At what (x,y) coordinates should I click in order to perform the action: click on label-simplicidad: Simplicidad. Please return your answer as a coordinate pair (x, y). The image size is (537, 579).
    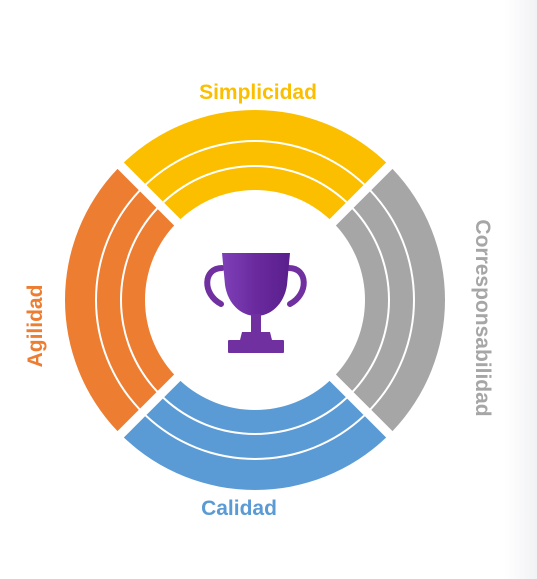
    Looking at the image, I should click on (258, 92).